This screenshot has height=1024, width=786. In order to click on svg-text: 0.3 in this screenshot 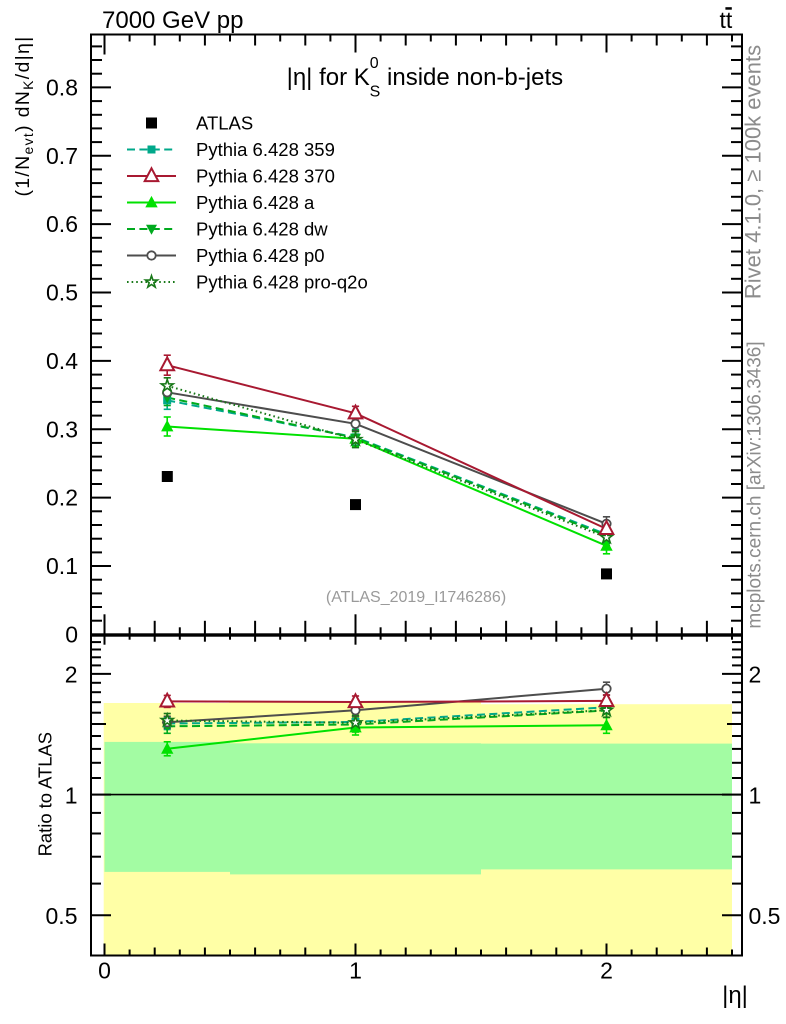, I will do `click(62, 429)`.